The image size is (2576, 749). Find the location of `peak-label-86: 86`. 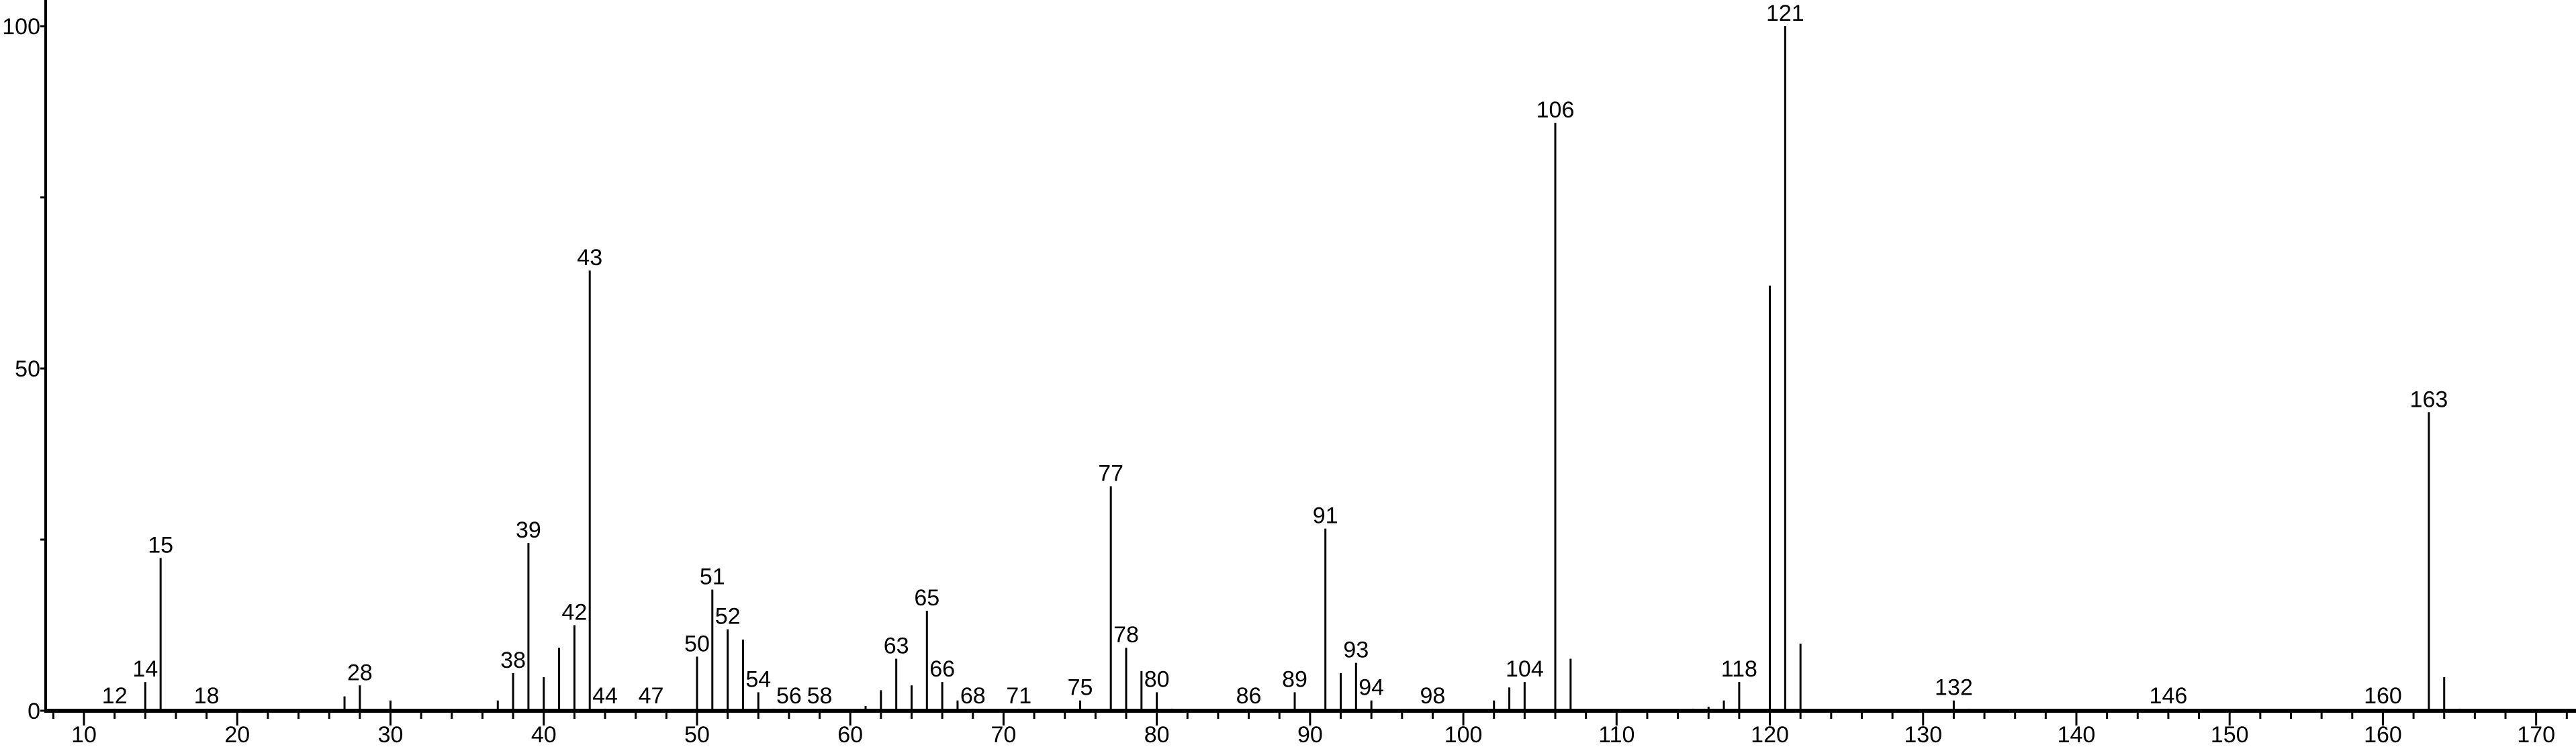

peak-label-86: 86 is located at coordinates (1249, 696).